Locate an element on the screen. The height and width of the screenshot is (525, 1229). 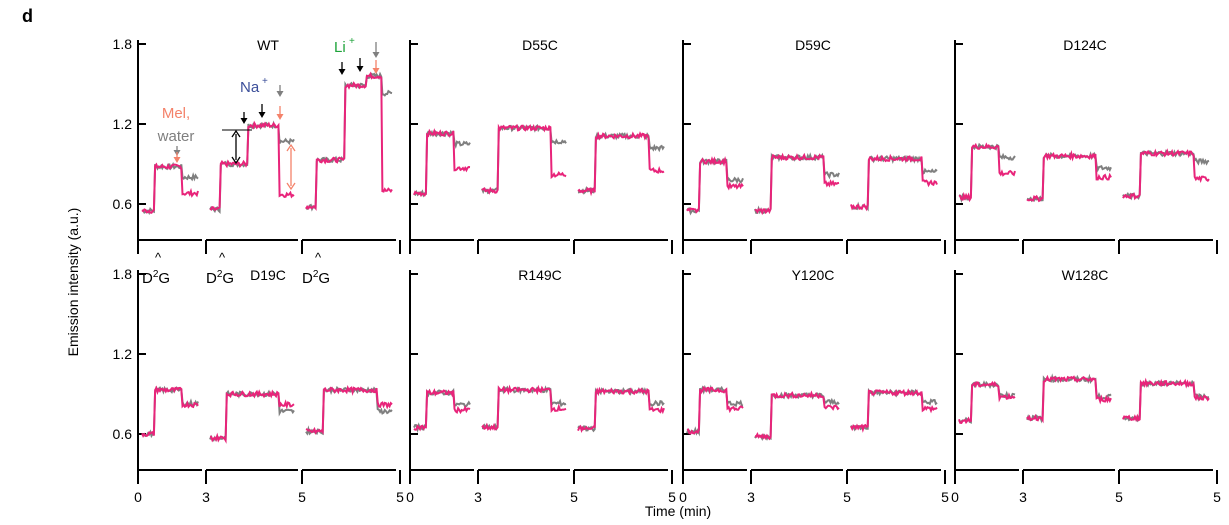
na-plus: + is located at coordinates (265, 81).